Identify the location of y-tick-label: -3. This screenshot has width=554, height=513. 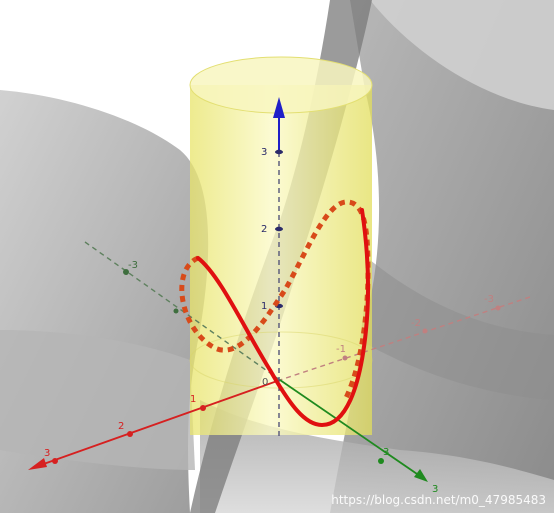
(133, 265).